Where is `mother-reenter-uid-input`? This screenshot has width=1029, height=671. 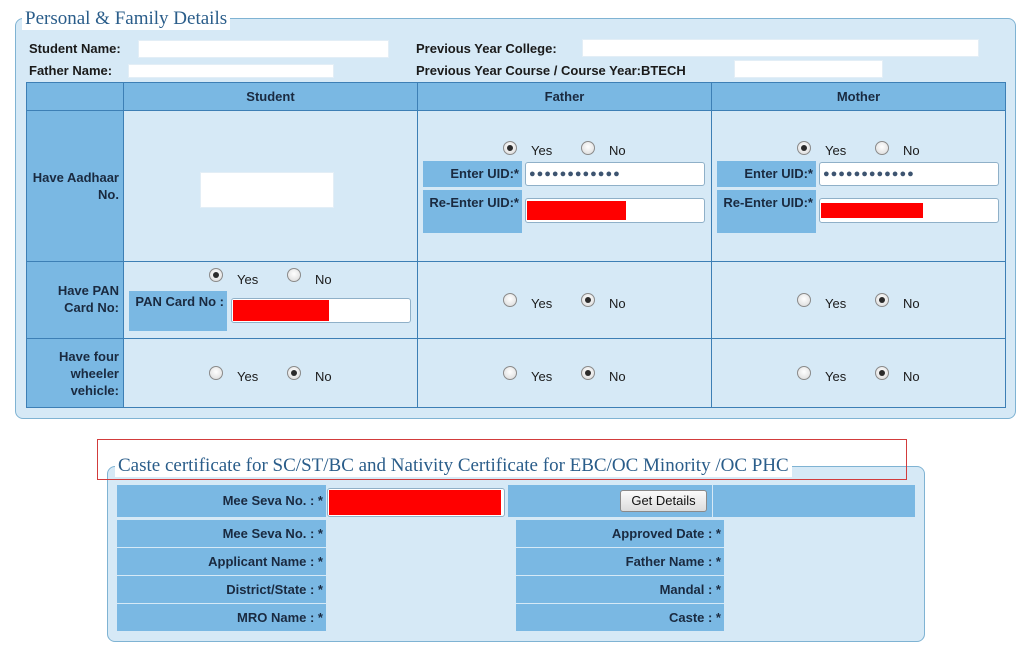 mother-reenter-uid-input is located at coordinates (909, 210).